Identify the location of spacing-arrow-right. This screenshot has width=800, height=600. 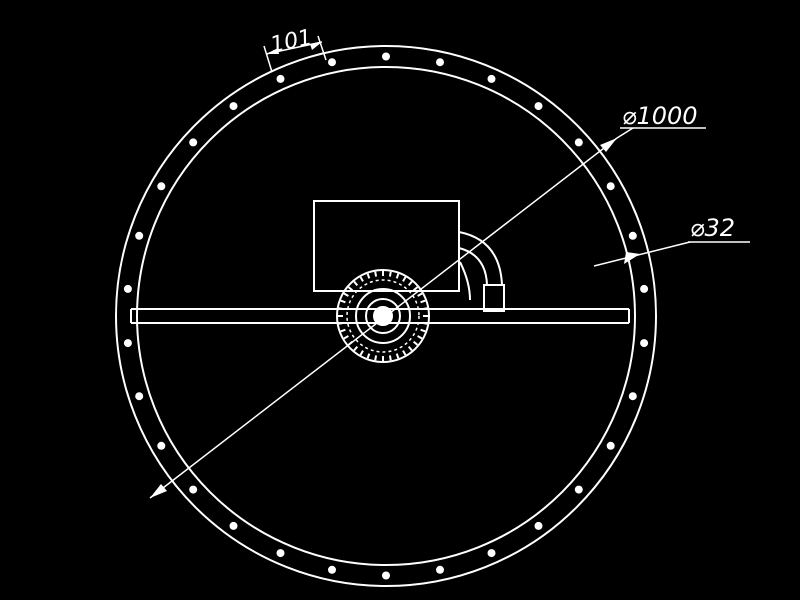
(316, 46).